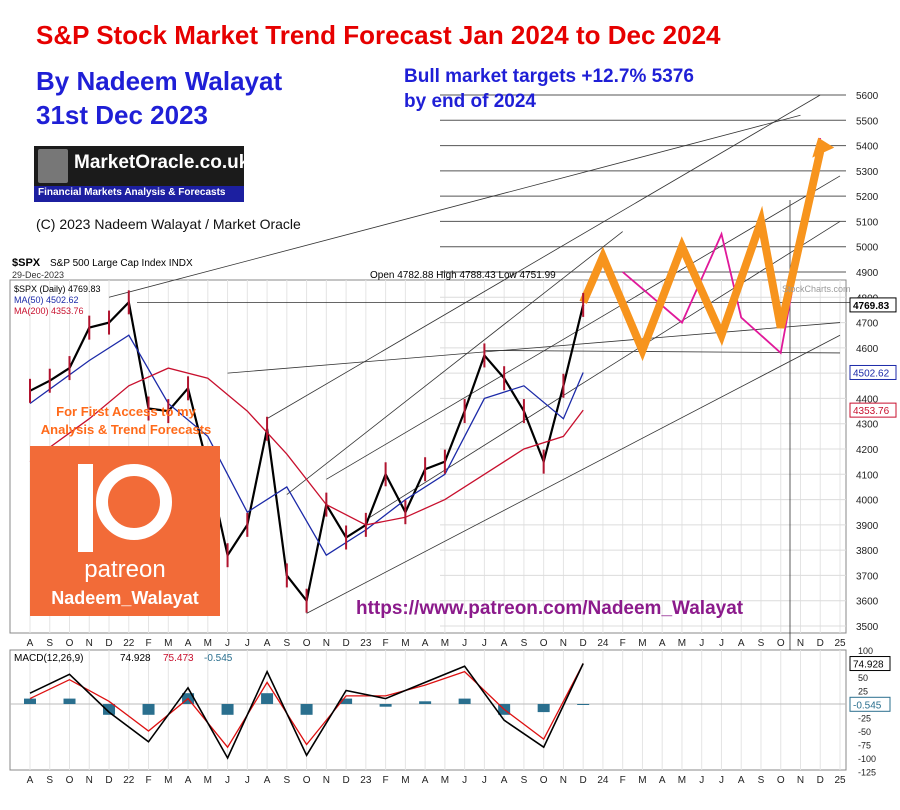 This screenshot has height=810, width=900. I want to click on macd-x-tick-label: F, so click(386, 780).